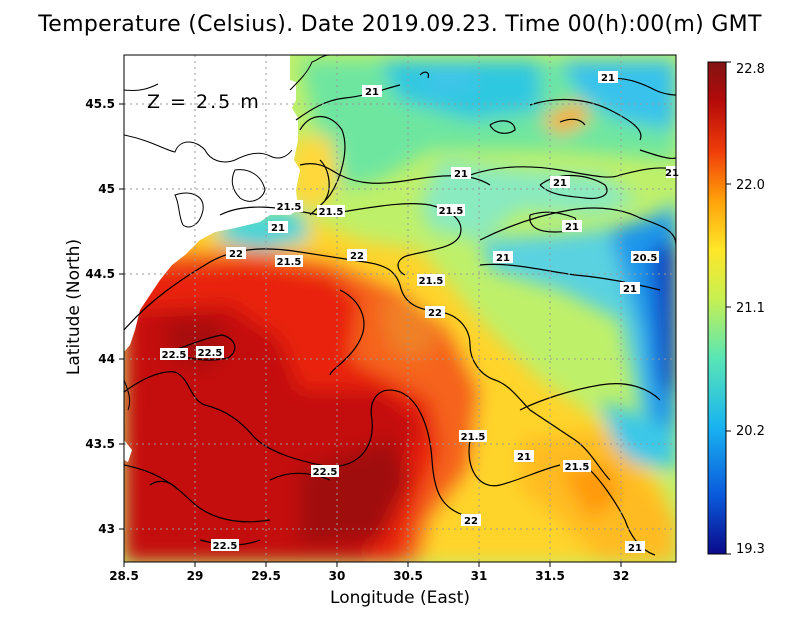  Describe the element at coordinates (100, 316) in the screenshot. I see `y-tick-labels: 43 43.5 44 44.5 45 45.5` at that location.